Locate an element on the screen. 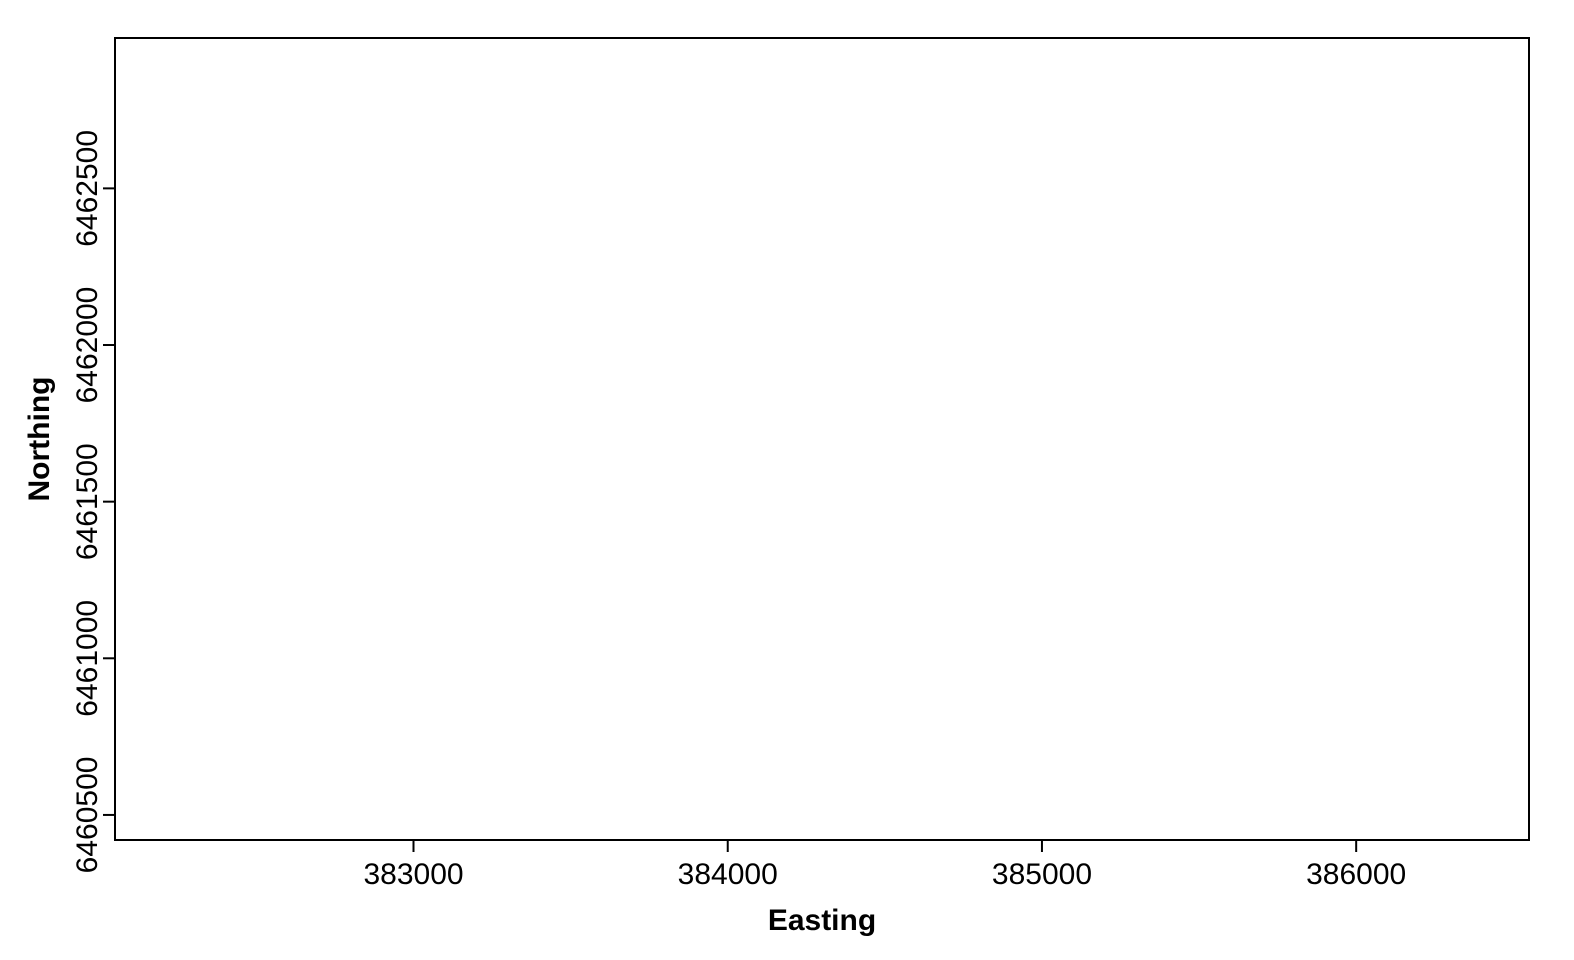  y-tick-label: 6460500 is located at coordinates (87, 815).